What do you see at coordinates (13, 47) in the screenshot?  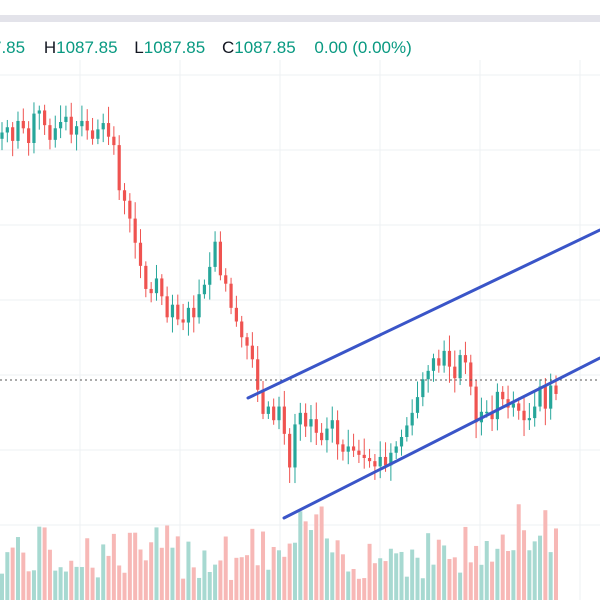 I see `open-value: 7.85` at bounding box center [13, 47].